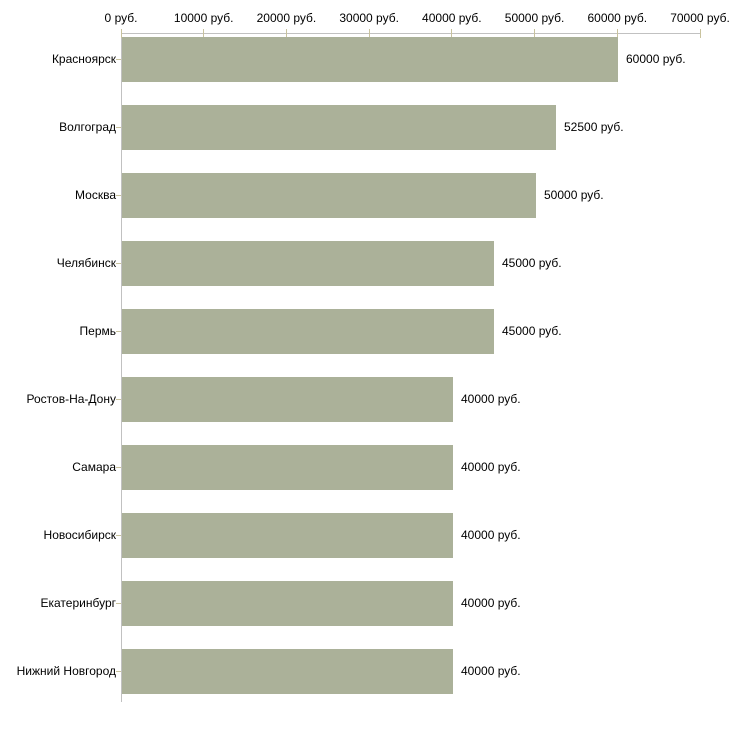 This screenshot has width=730, height=730. Describe the element at coordinates (574, 195) in the screenshot. I see `value-label: 50000 руб.` at that location.